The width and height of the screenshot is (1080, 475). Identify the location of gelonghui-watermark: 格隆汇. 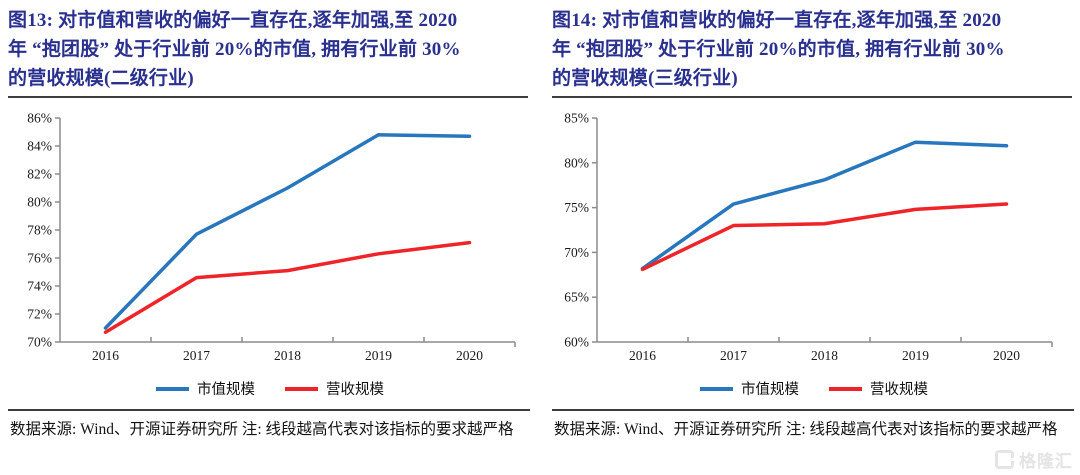
(1034, 459).